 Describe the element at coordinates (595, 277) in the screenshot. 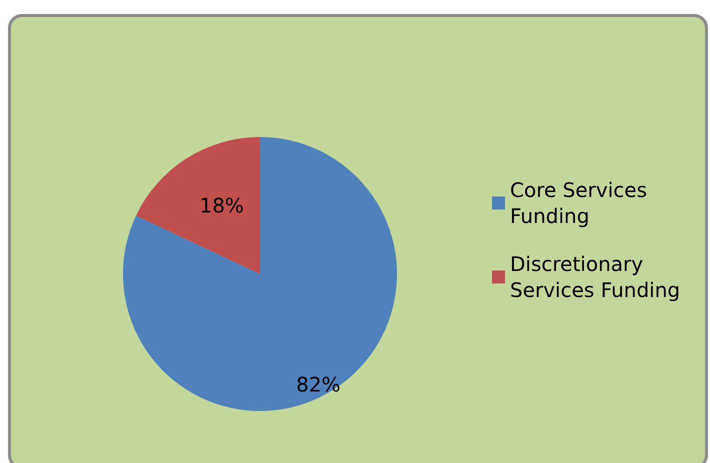

I see `legend-label: Discretionary Services Funding` at that location.